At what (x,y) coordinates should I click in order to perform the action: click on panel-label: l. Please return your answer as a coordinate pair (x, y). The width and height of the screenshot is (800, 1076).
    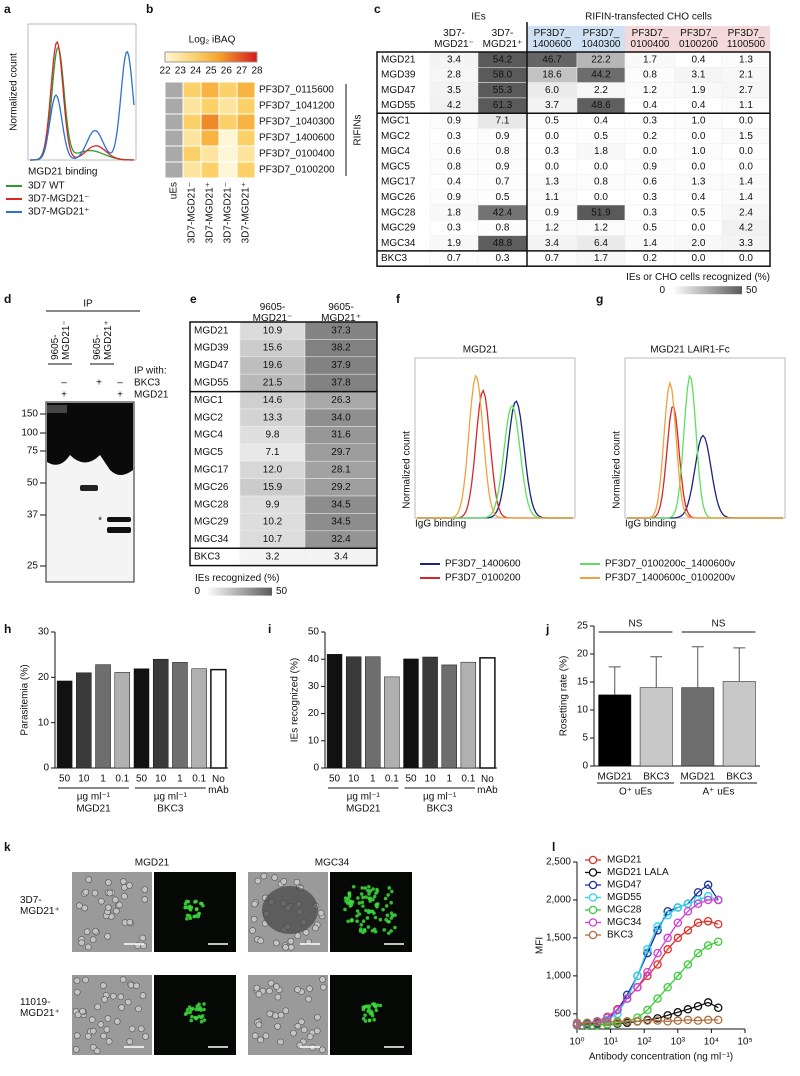
    Looking at the image, I should click on (553, 847).